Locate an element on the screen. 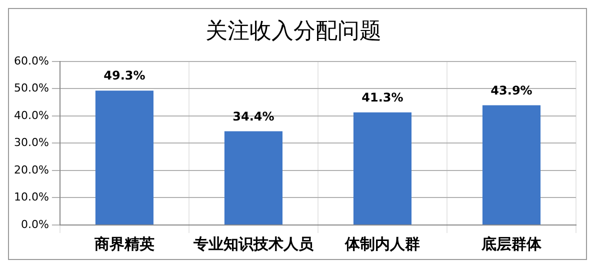  x-tick-label: 商界精英 is located at coordinates (123, 243).